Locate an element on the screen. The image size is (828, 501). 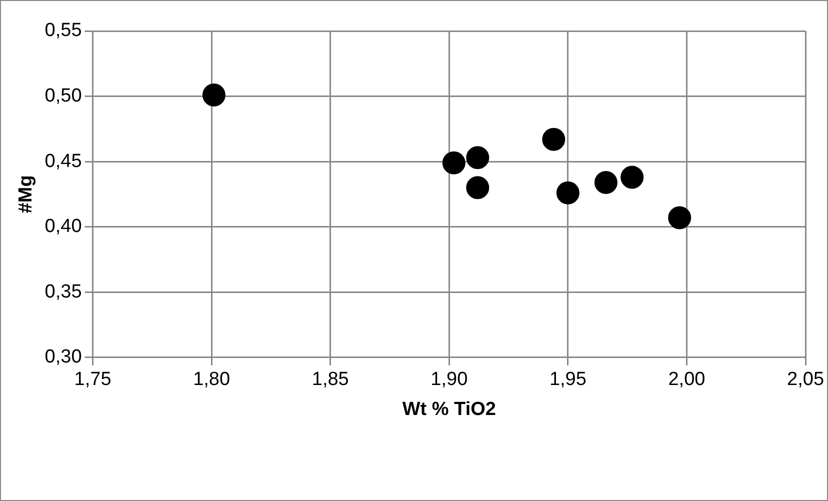
y-tick-label: 0,30 is located at coordinates (63, 357).